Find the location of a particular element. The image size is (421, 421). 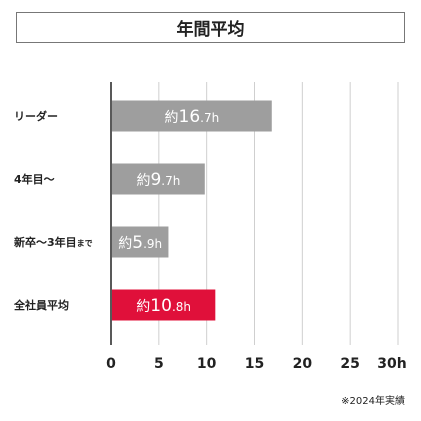

data-label: 約5.9h is located at coordinates (140, 243).